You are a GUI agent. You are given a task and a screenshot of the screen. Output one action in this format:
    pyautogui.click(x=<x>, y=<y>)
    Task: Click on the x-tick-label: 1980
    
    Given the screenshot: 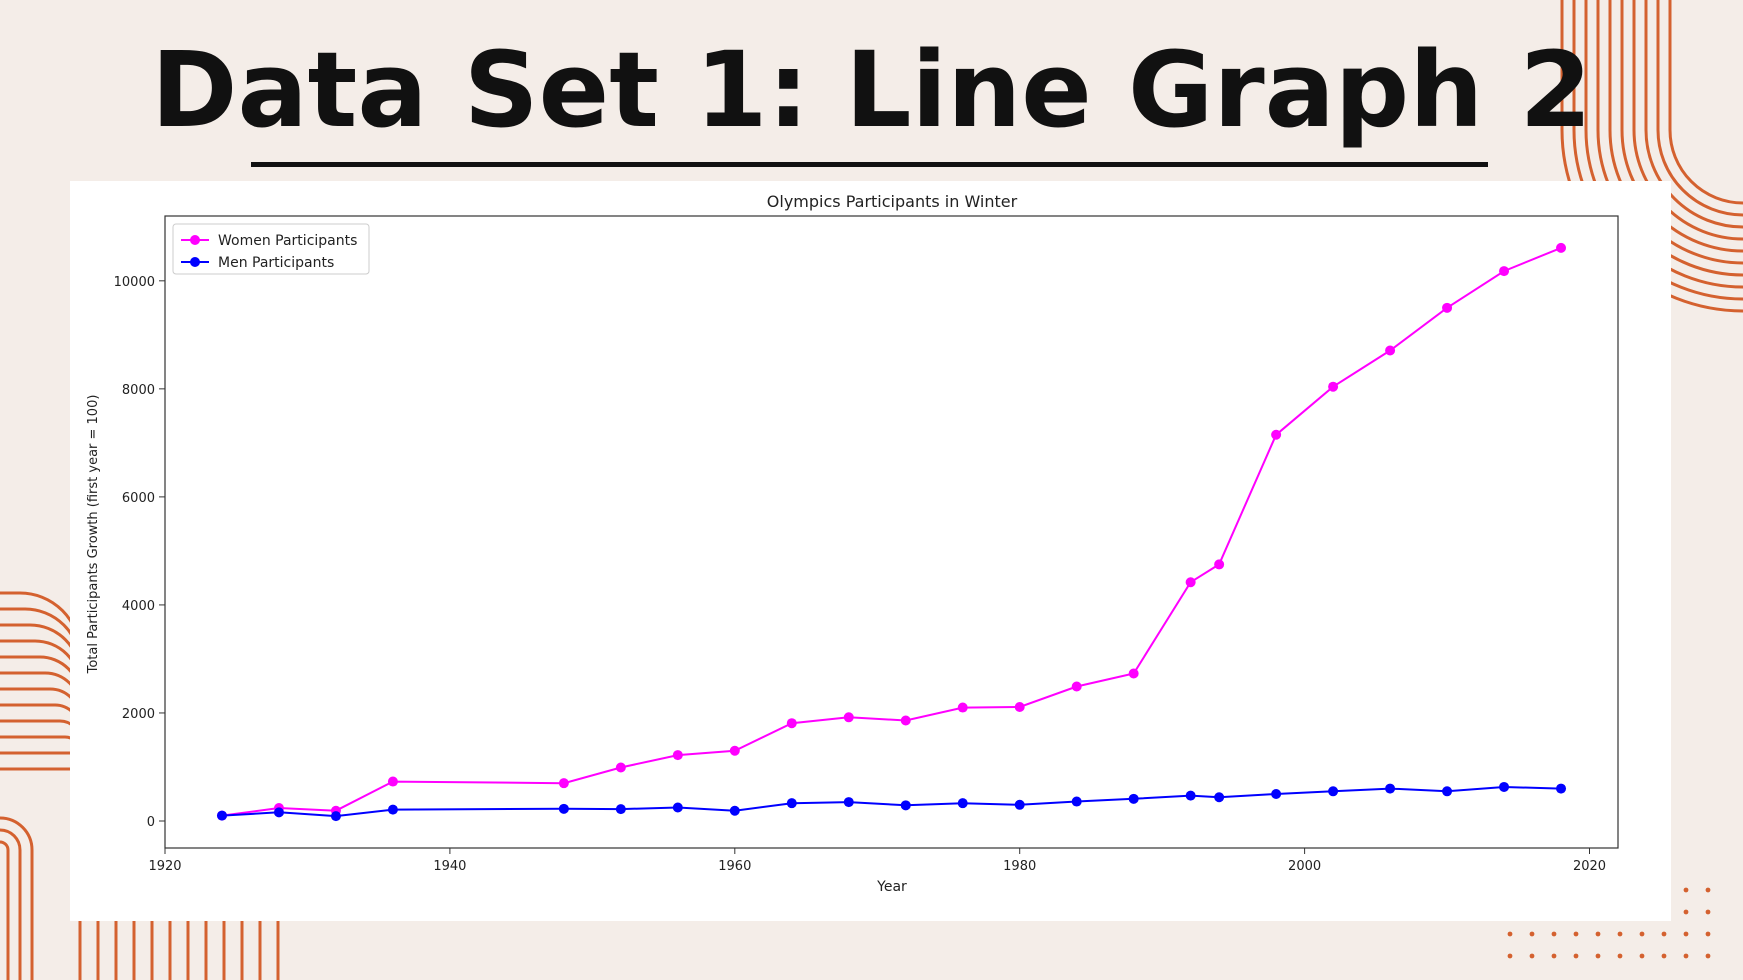 What is the action you would take?
    pyautogui.click(x=1019, y=866)
    